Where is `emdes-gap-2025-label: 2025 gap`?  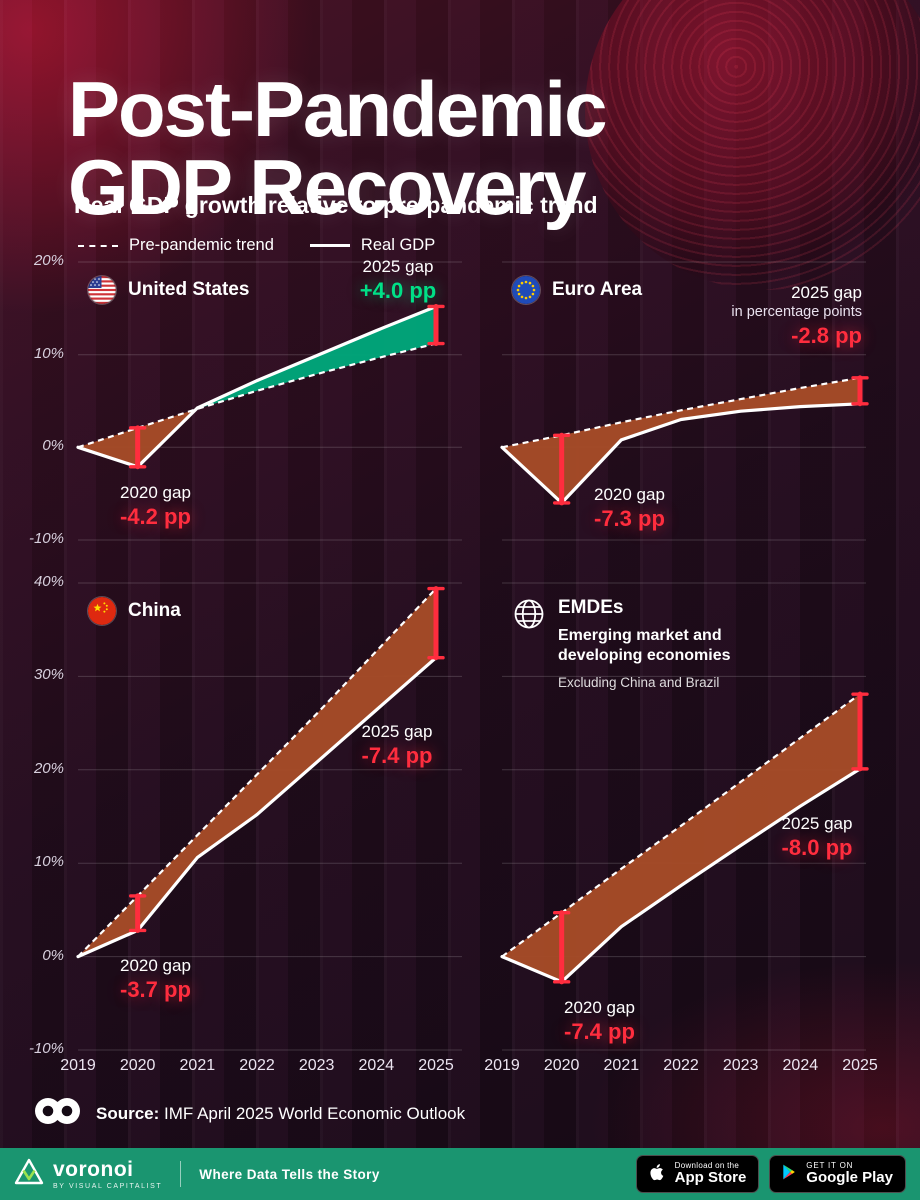 emdes-gap-2025-label: 2025 gap is located at coordinates (817, 823).